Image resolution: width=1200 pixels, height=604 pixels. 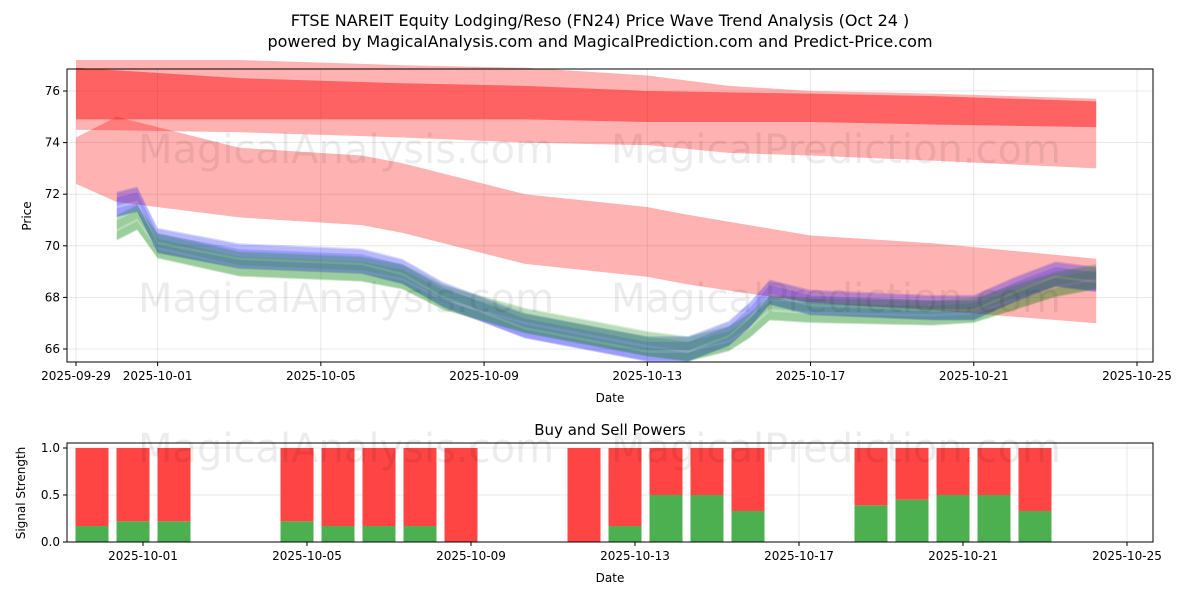 I want to click on top-x-tick-label: 2025-10-09, so click(x=484, y=376).